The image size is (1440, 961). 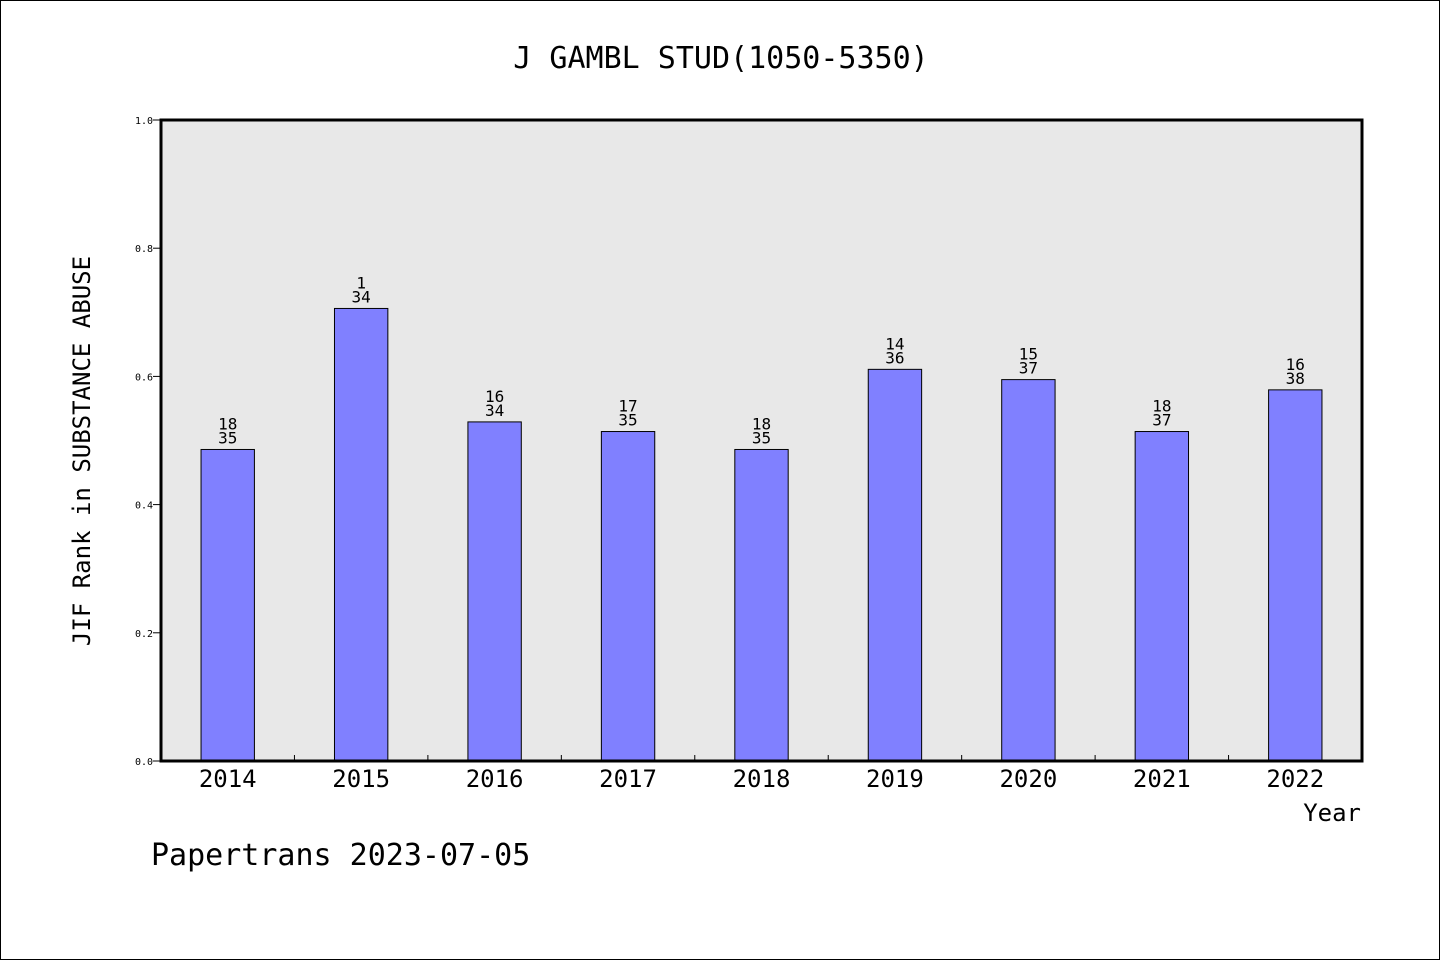 I want to click on x-tick-label: 2019, so click(x=895, y=779).